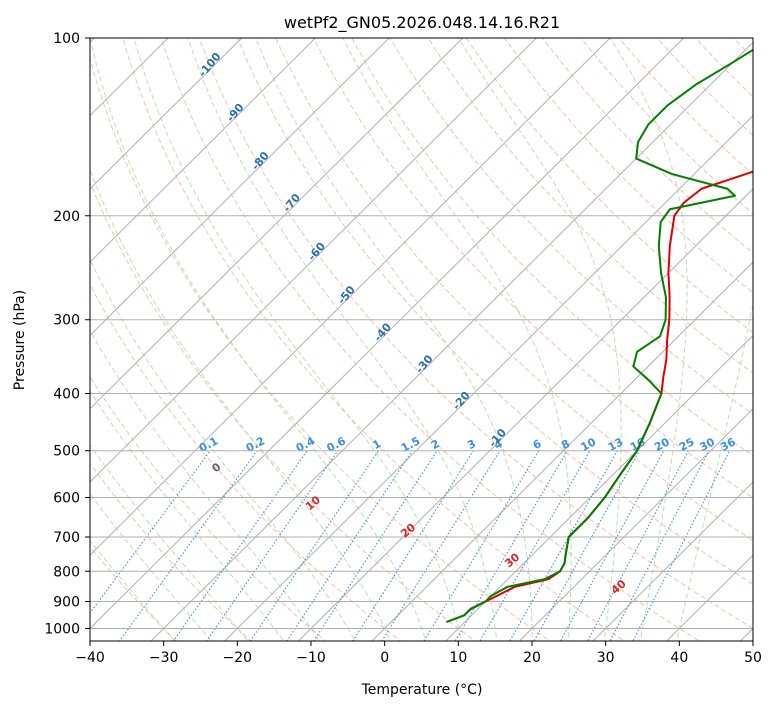 This screenshot has height=708, width=775. I want to click on y-tick-label: 400, so click(66, 395).